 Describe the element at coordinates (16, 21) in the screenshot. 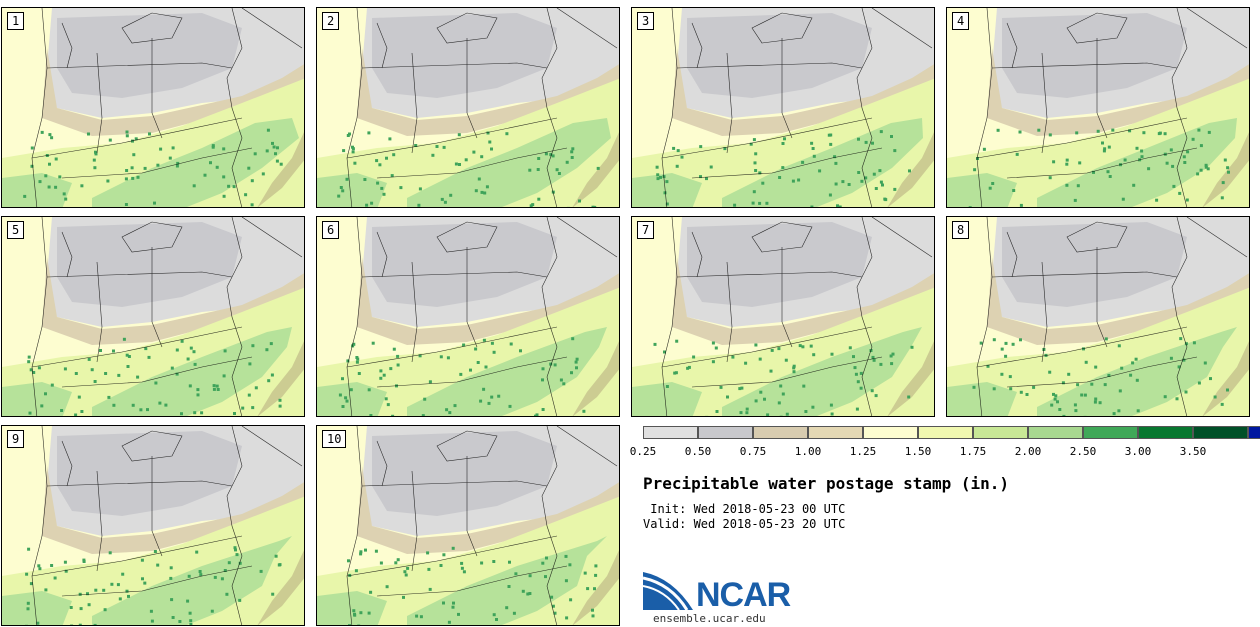

I see `member-number-label: 1` at that location.